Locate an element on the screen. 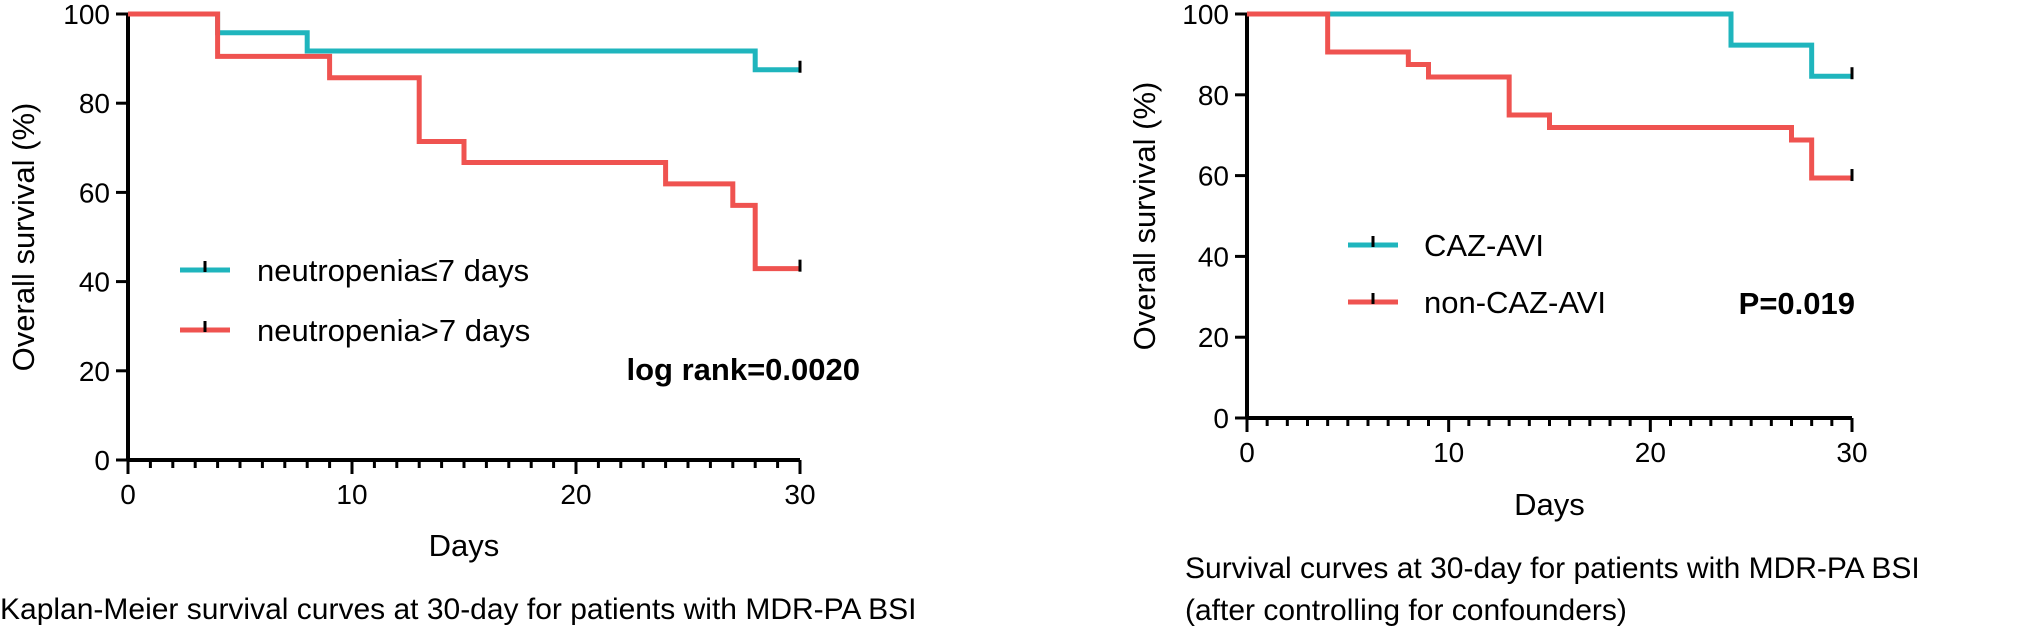 The height and width of the screenshot is (632, 2039). caption-caz-avi-line-2: (after controlling for confounders) is located at coordinates (1406, 610).